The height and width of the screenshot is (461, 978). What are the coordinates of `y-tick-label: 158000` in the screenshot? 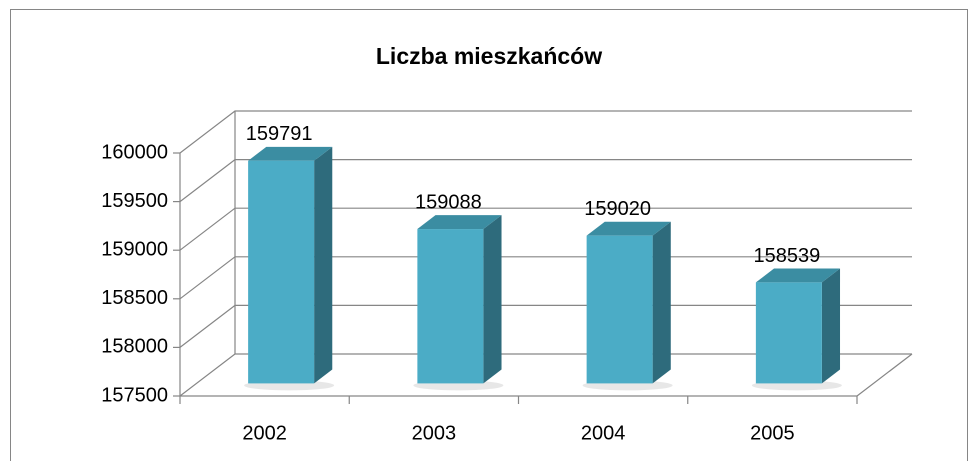 It's located at (134, 347).